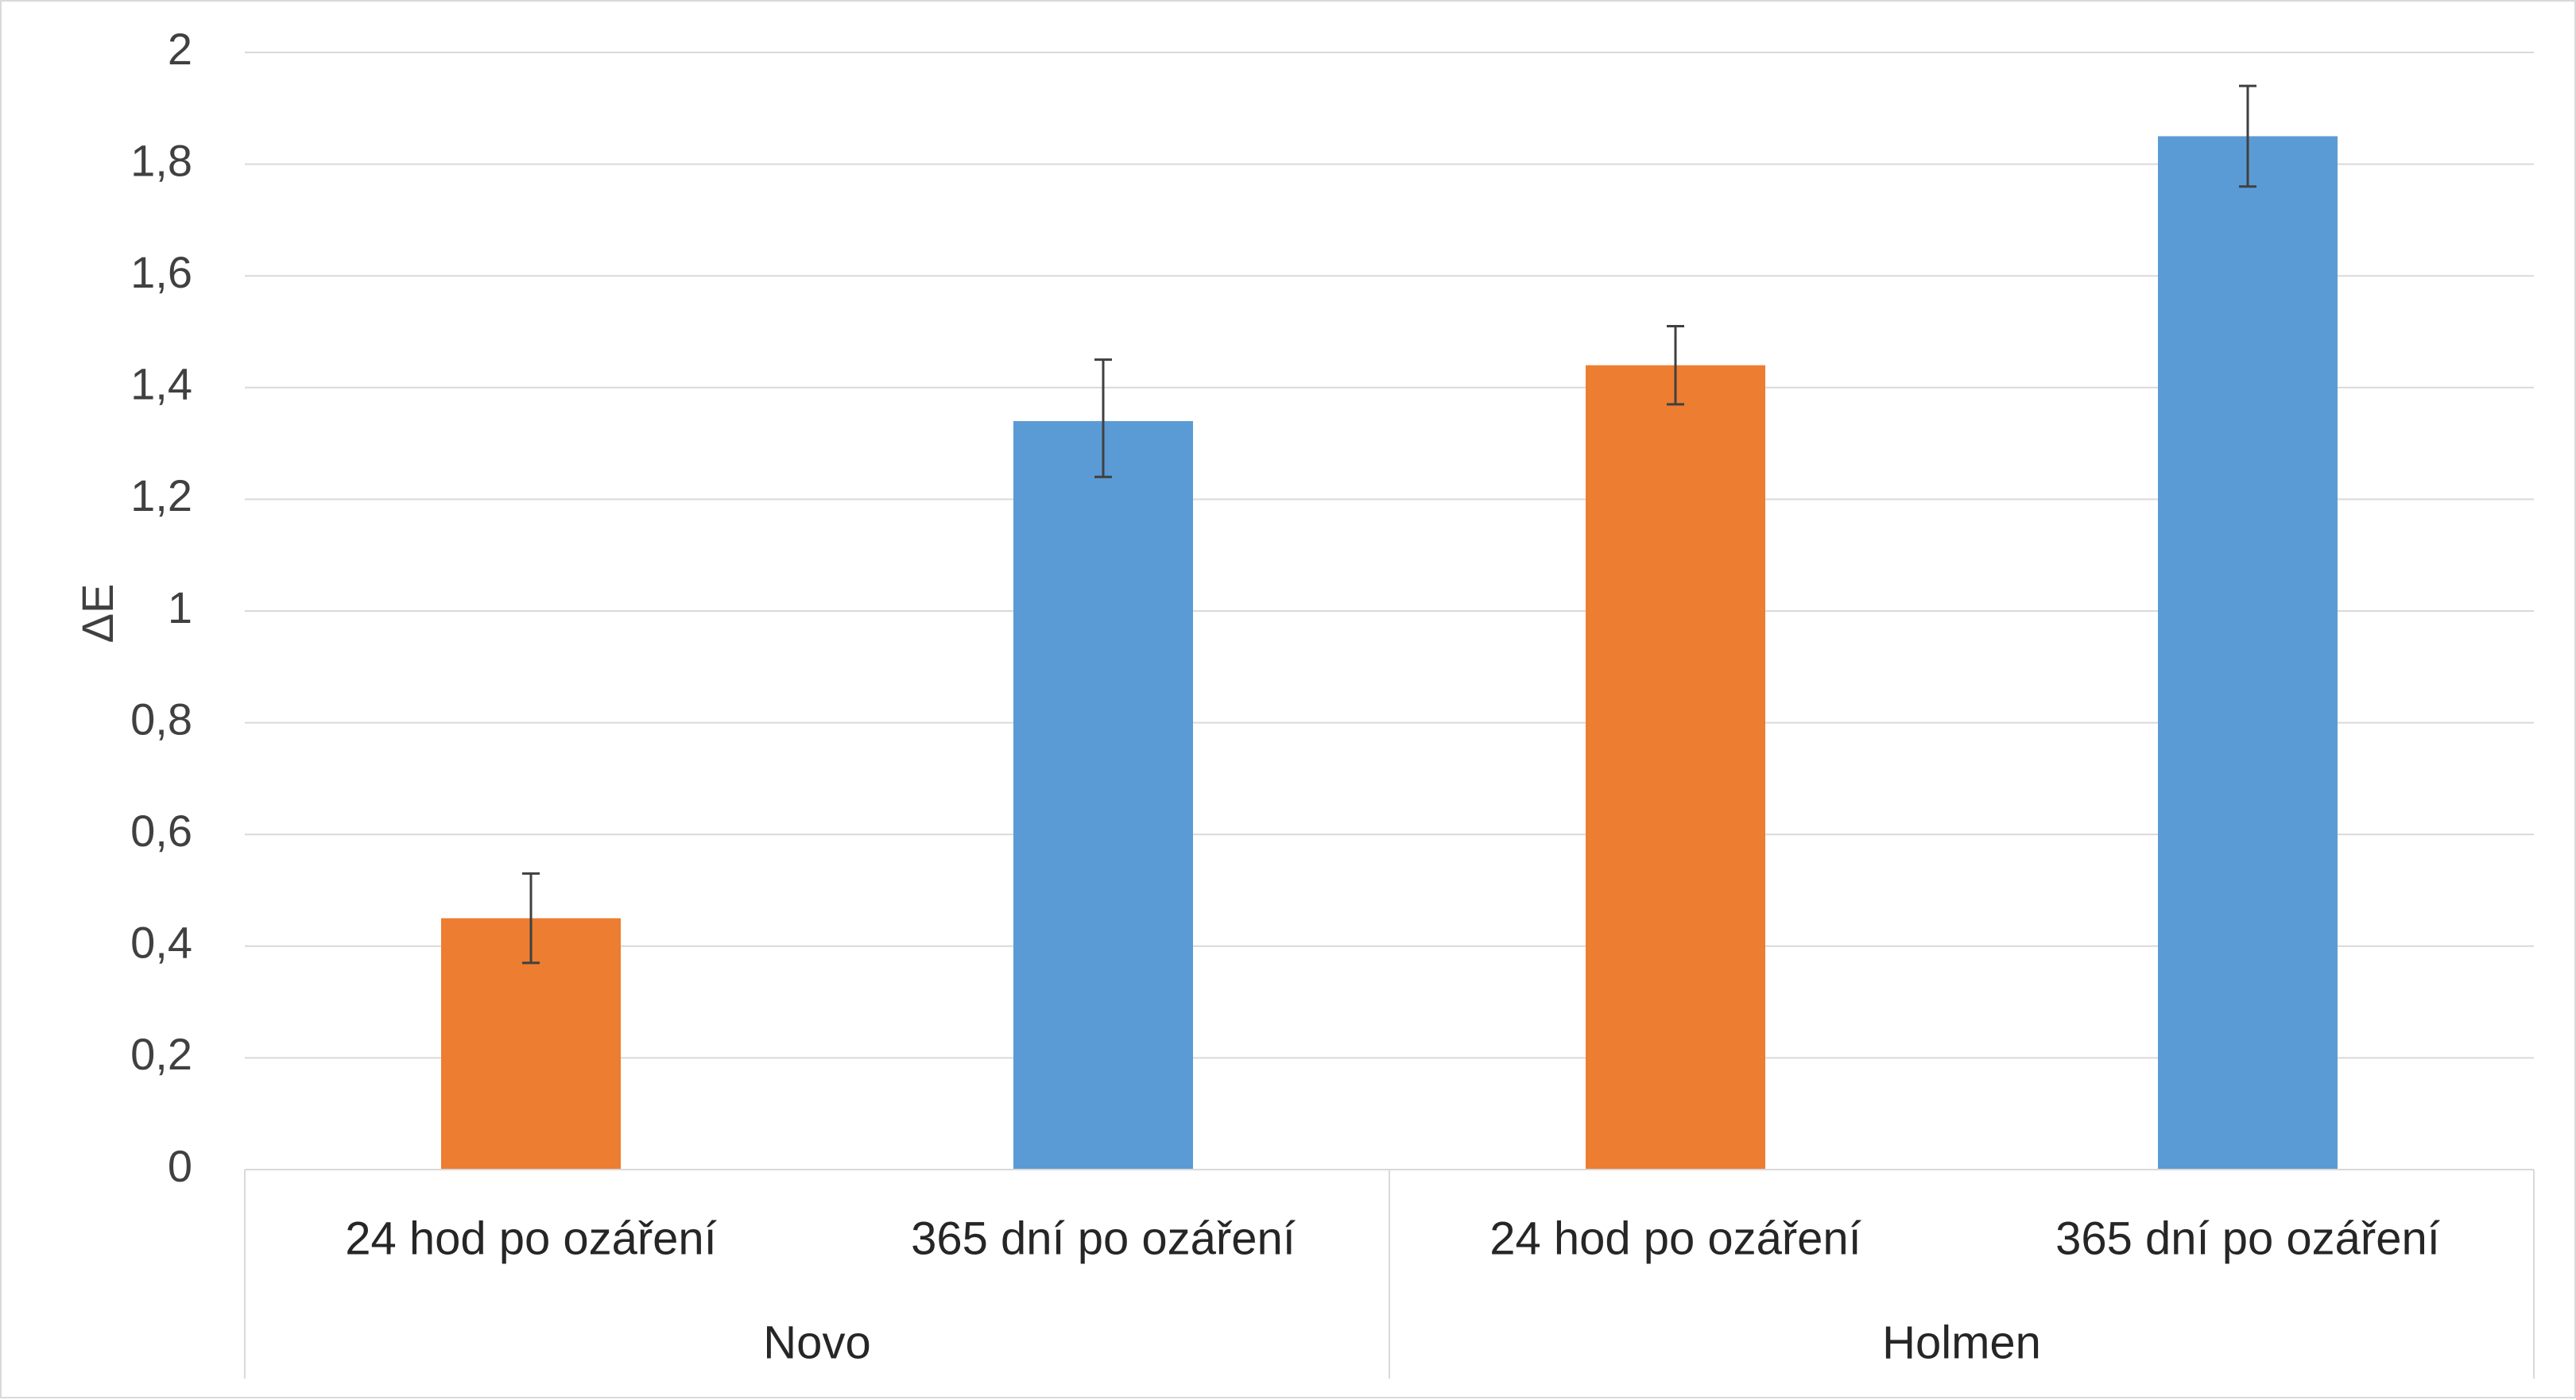 The height and width of the screenshot is (1400, 2576). What do you see at coordinates (1402, 1342) in the screenshot?
I see `x-axis-groups: Novo Holmen` at bounding box center [1402, 1342].